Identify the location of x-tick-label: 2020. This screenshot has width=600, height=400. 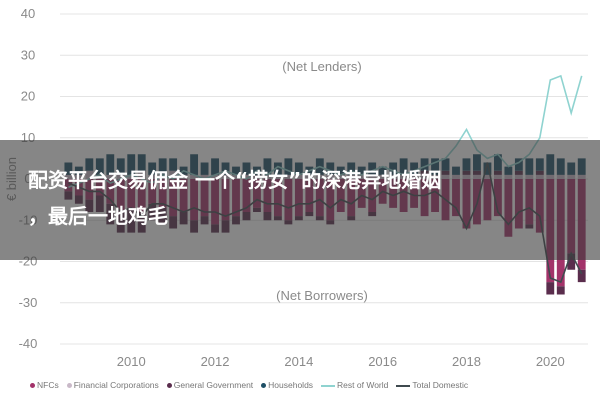
(550, 361).